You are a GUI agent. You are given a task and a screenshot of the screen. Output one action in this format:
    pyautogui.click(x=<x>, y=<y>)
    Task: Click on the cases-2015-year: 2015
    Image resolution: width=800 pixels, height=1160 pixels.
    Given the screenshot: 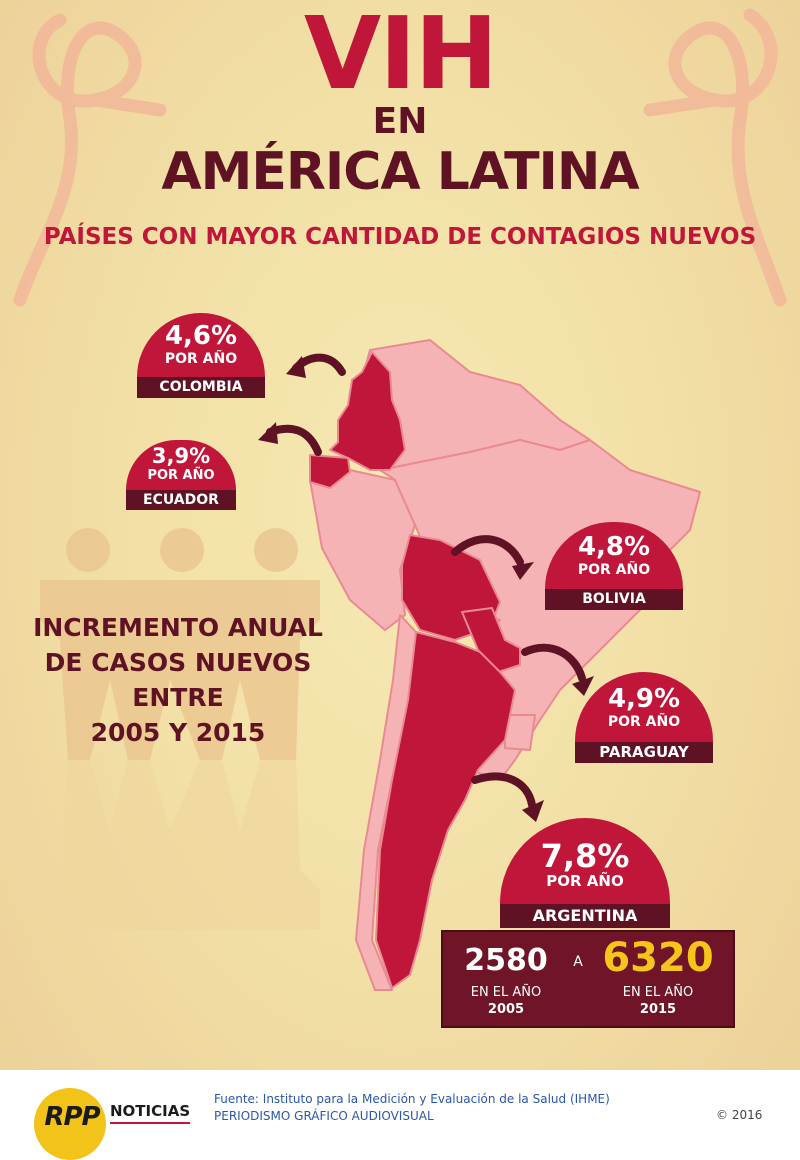 What is the action you would take?
    pyautogui.click(x=658, y=1009)
    